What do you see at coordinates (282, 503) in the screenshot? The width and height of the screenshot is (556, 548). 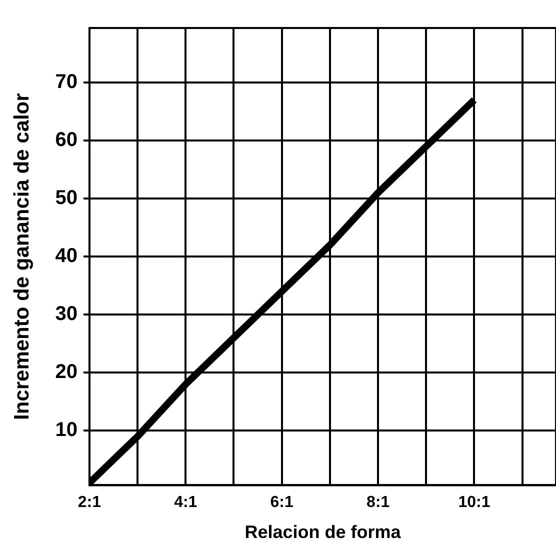 I see `x-tick-label: 6:1` at bounding box center [282, 503].